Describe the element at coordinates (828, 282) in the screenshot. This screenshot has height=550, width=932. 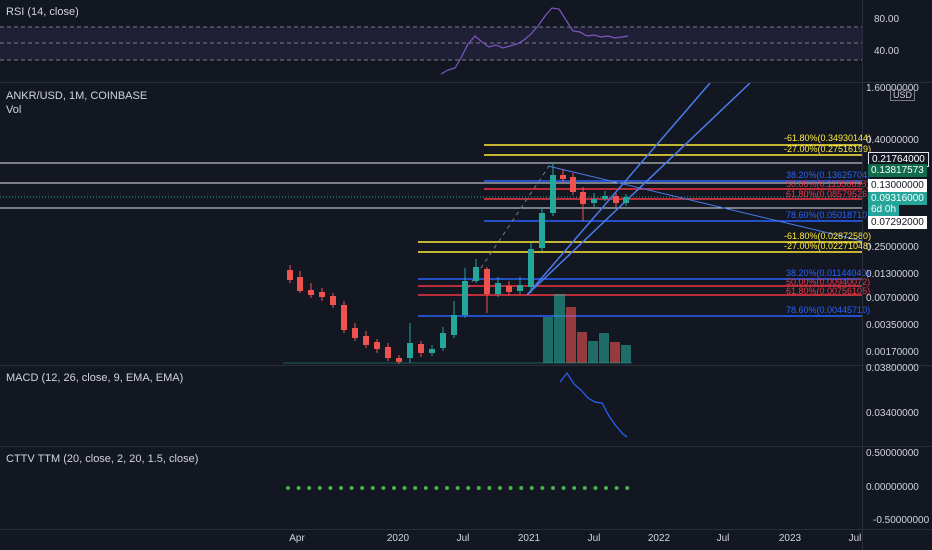
I see `fib-label-lower-4: 50.00%(0.00940072)` at that location.